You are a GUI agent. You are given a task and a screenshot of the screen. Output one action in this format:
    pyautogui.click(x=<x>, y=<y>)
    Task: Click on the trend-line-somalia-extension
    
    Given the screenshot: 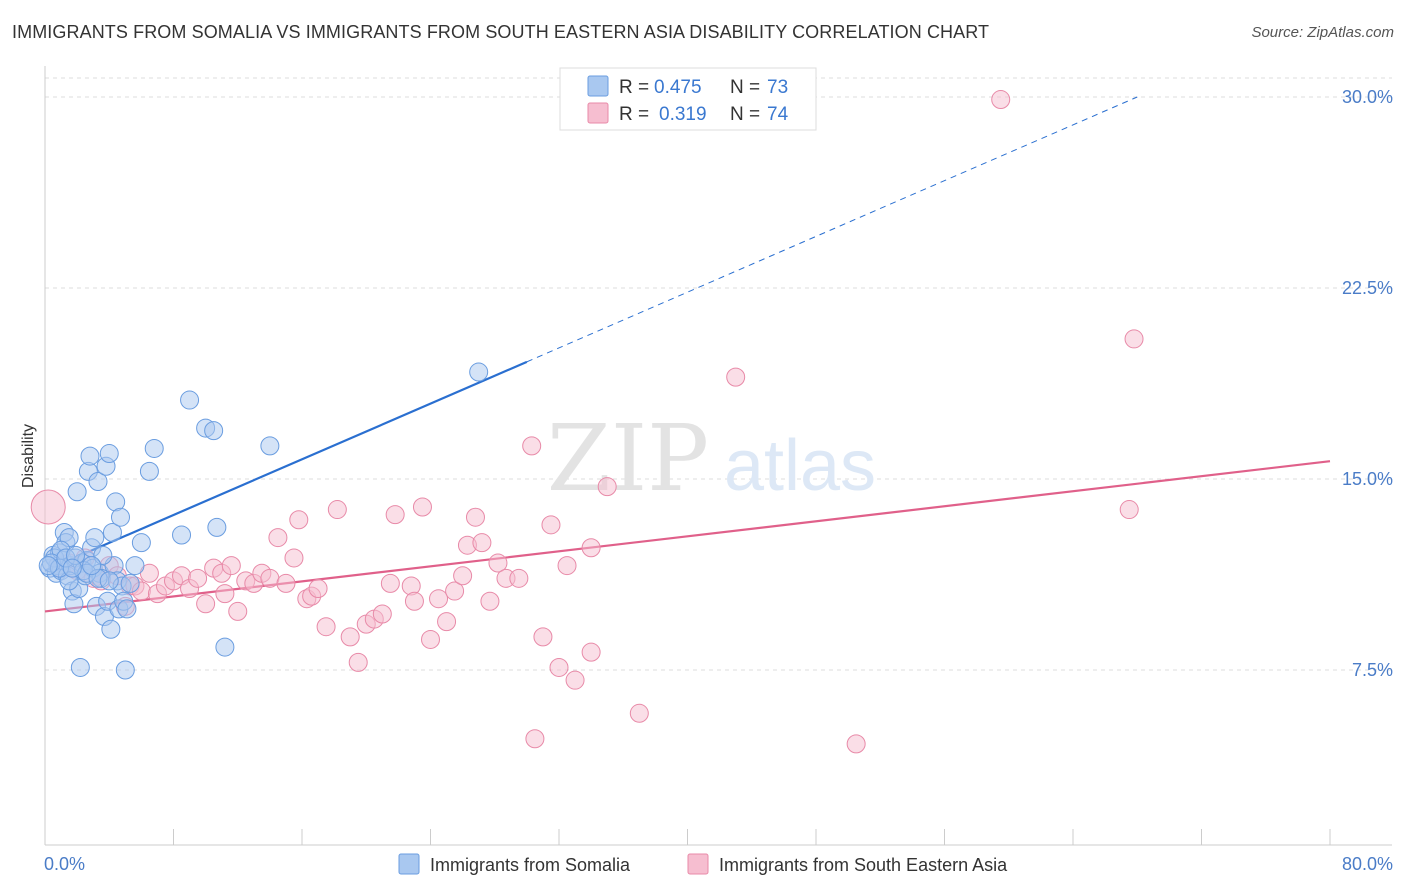 What is the action you would take?
    pyautogui.click(x=832, y=229)
    